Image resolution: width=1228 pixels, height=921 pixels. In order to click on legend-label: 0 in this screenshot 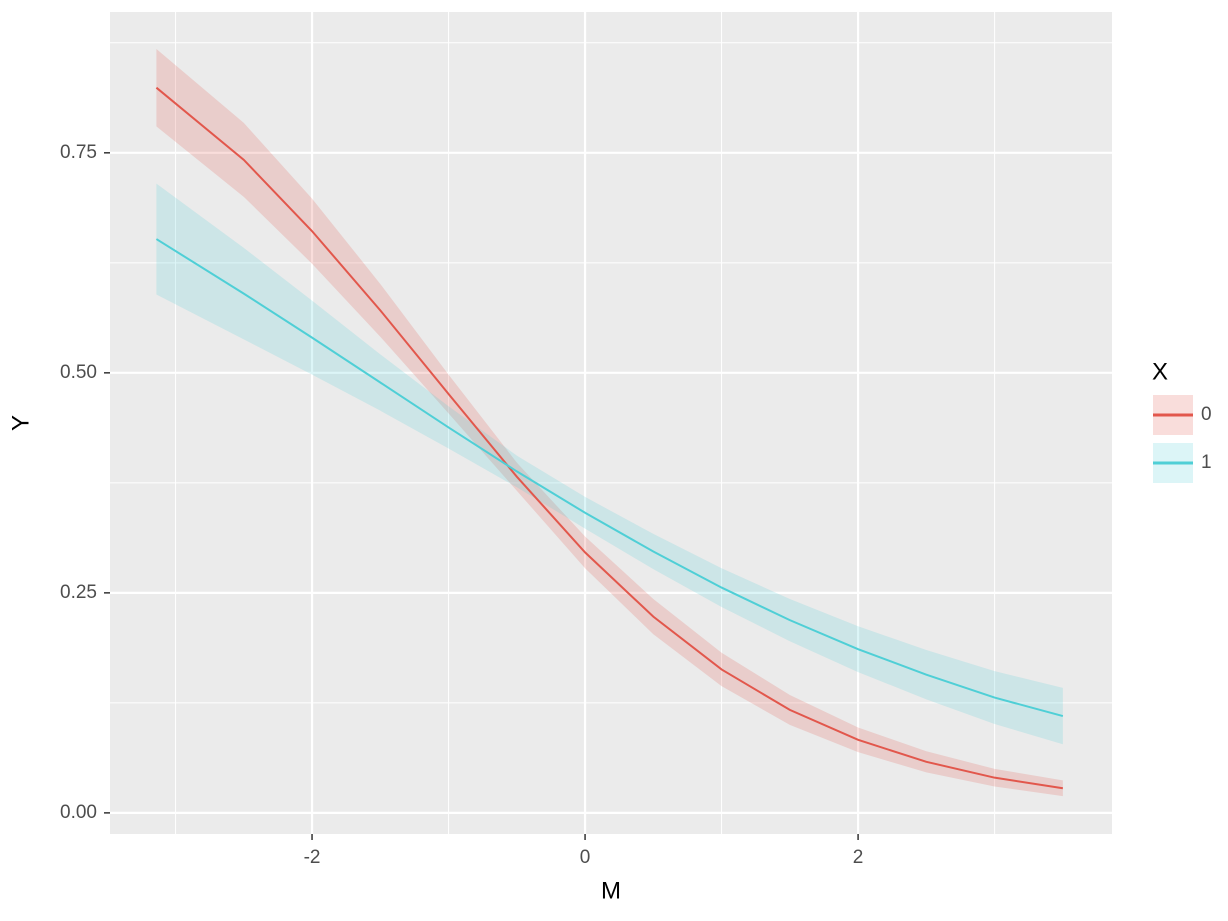, I will do `click(1206, 414)`.